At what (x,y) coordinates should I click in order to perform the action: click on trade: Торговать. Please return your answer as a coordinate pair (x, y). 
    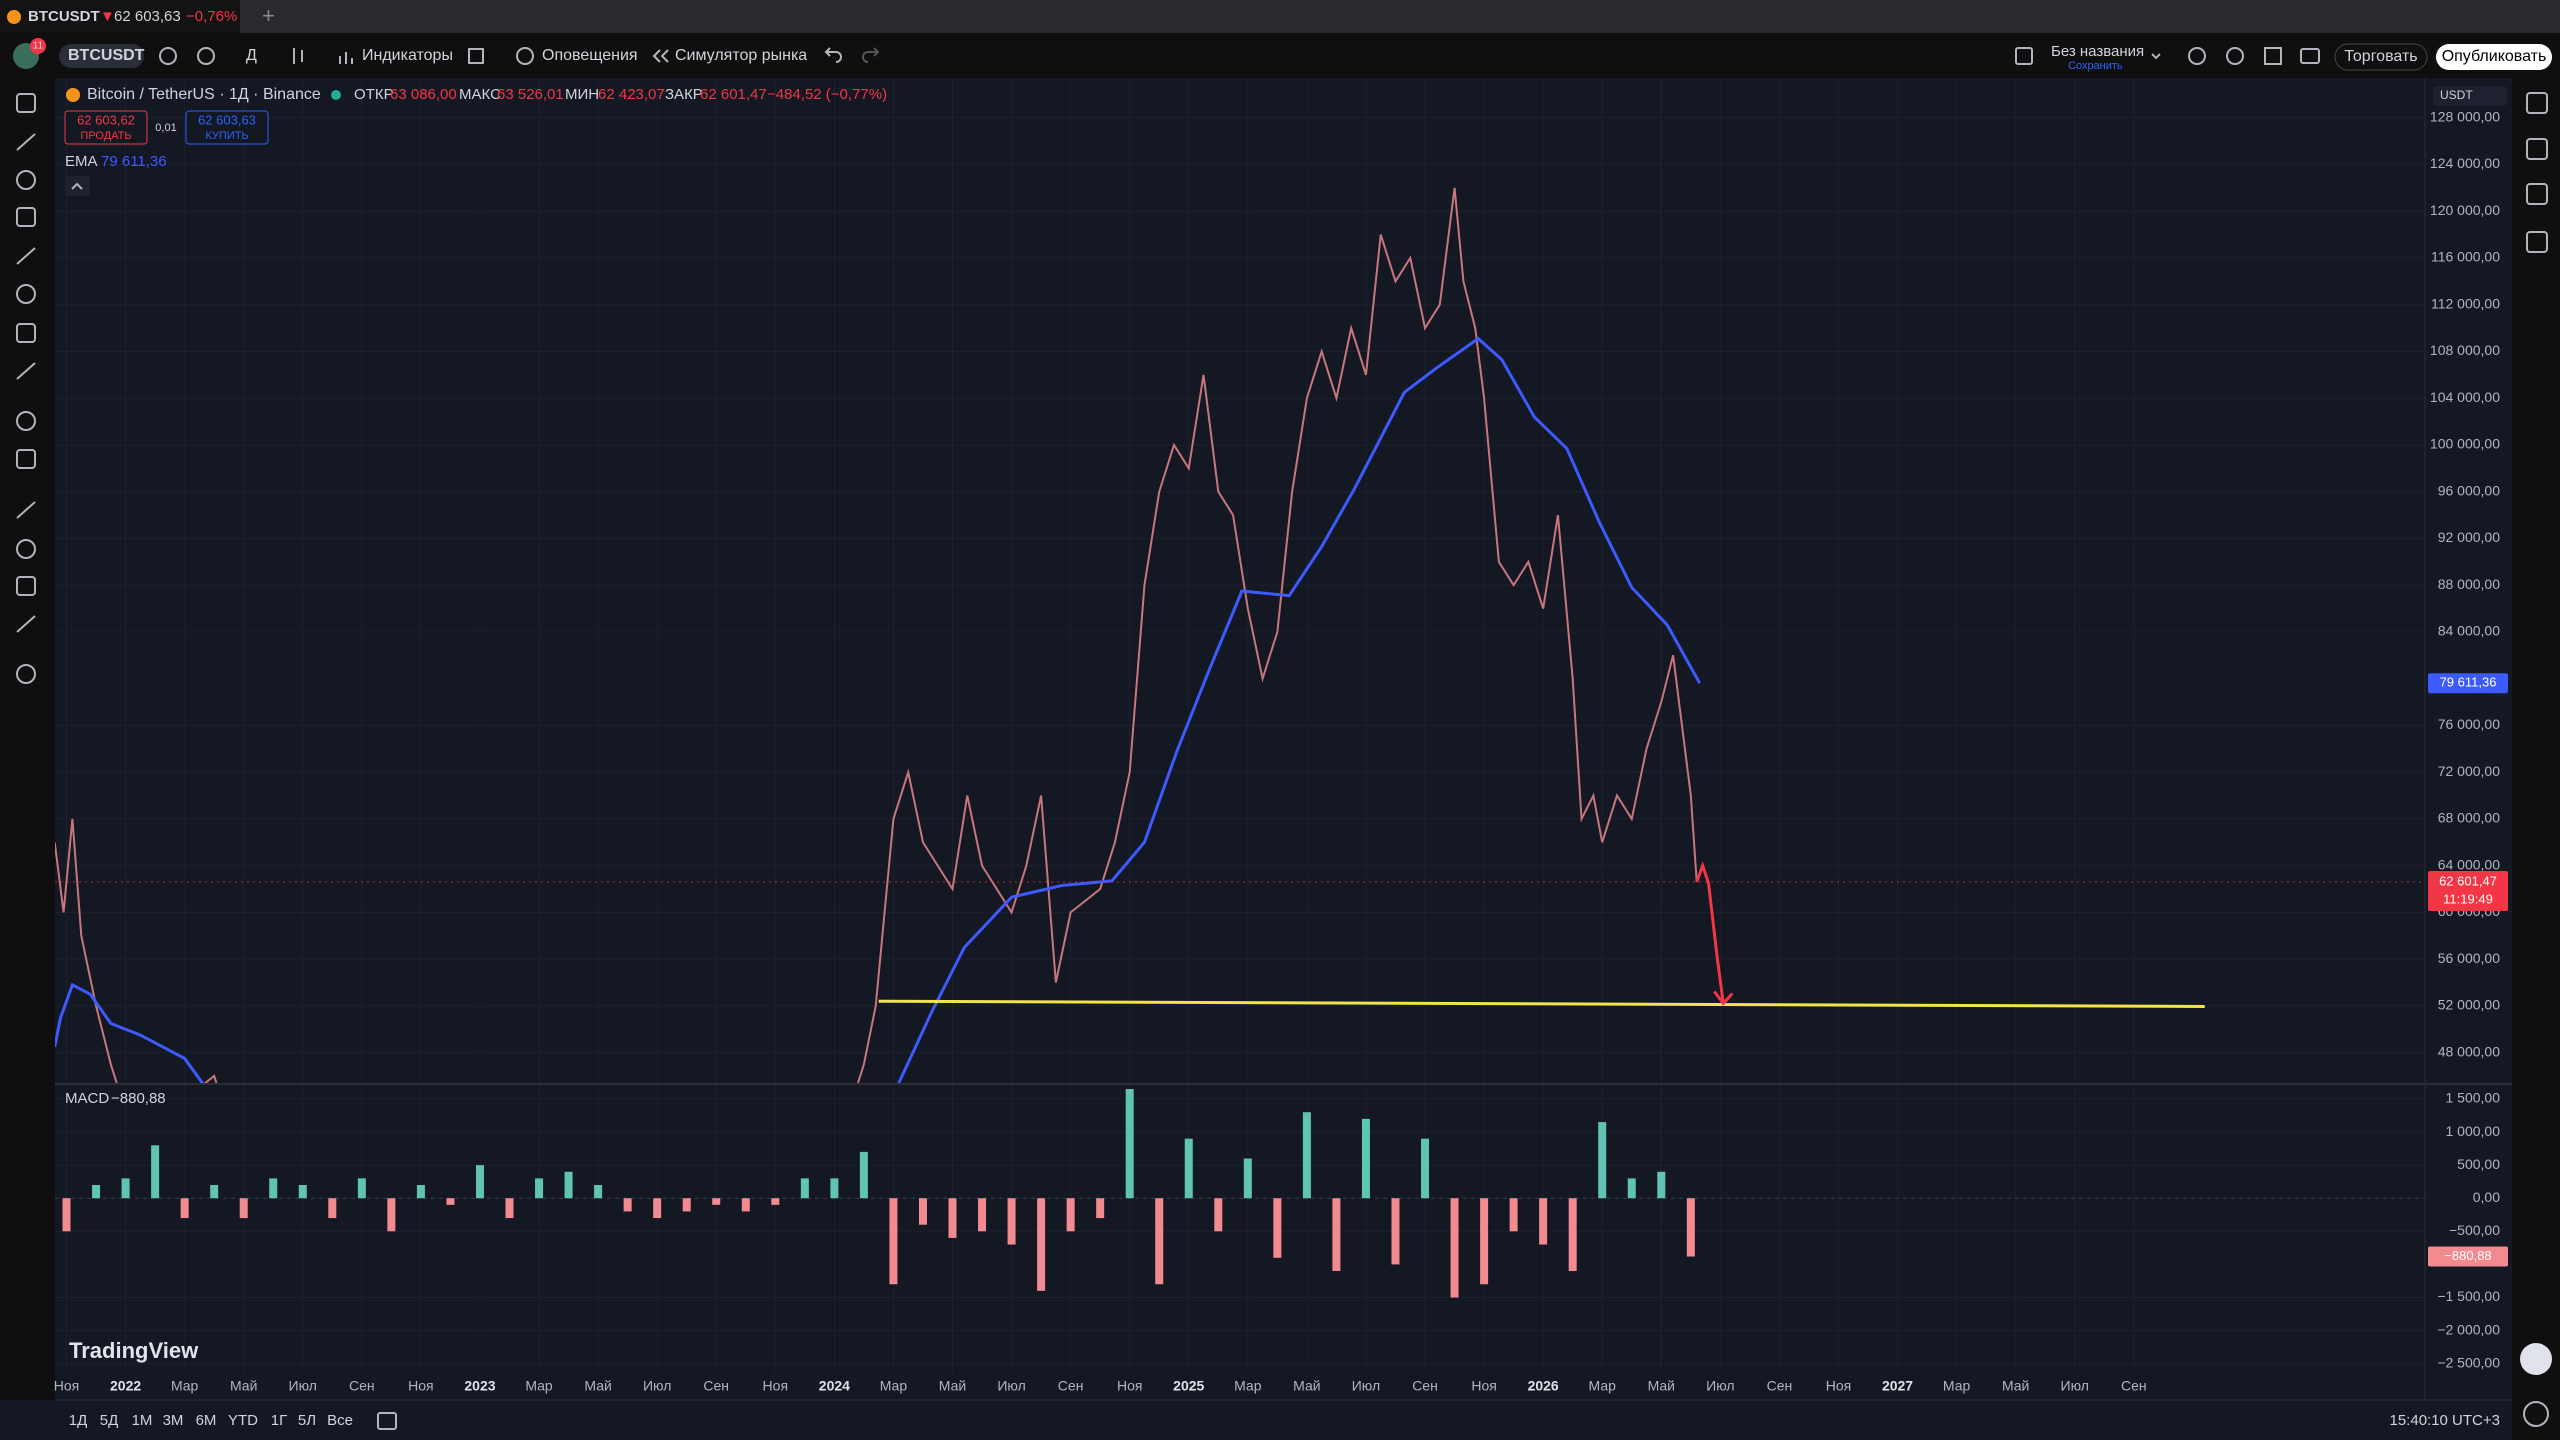
    Looking at the image, I should click on (2380, 56).